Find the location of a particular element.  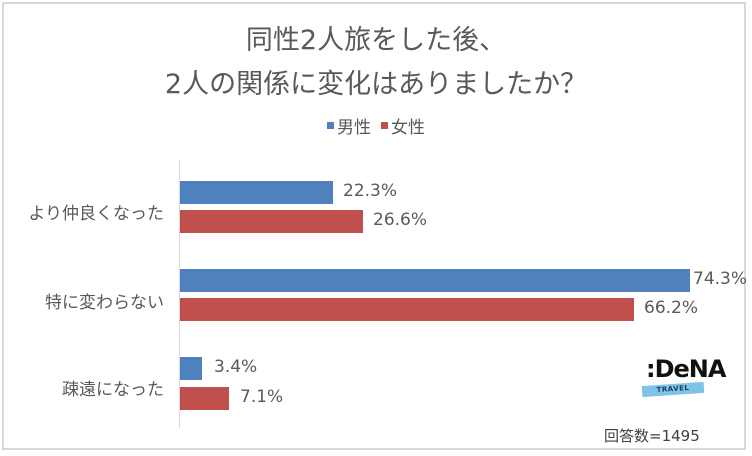

logo-main-text: :DeNA is located at coordinates (686, 369).